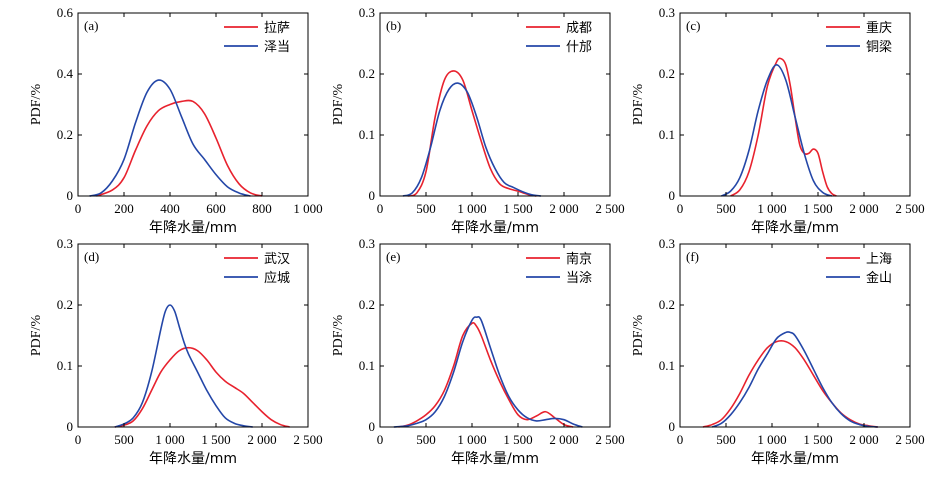 The height and width of the screenshot is (477, 948). What do you see at coordinates (262, 208) in the screenshot?
I see `x-tick-label: 800` at bounding box center [262, 208].